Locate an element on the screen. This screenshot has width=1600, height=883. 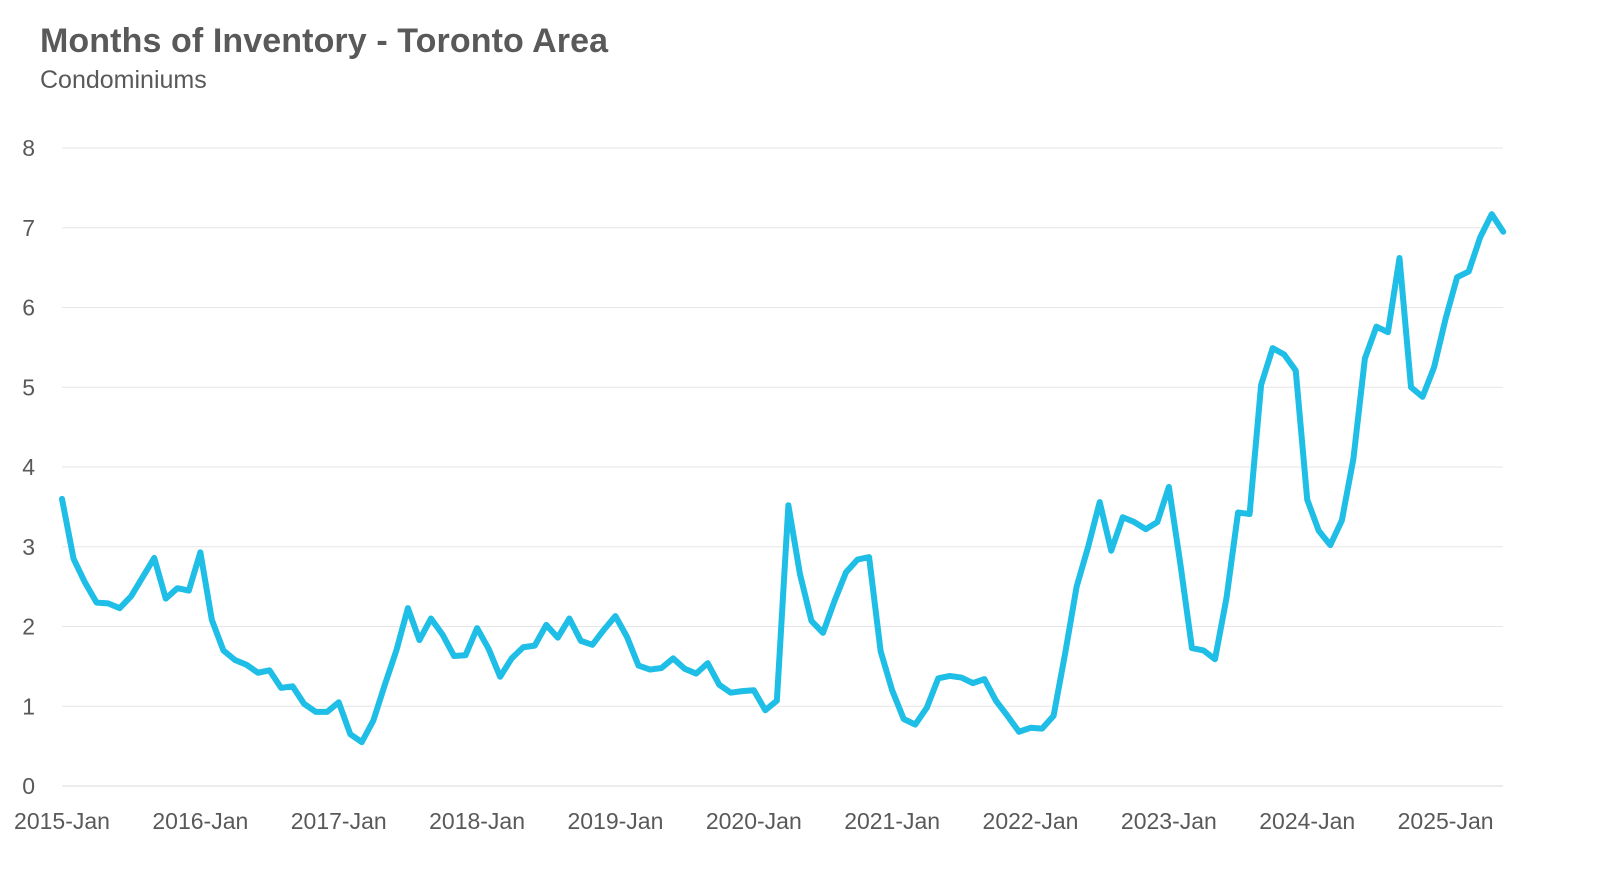
x-tick-label: 2024-Jan is located at coordinates (1307, 821).